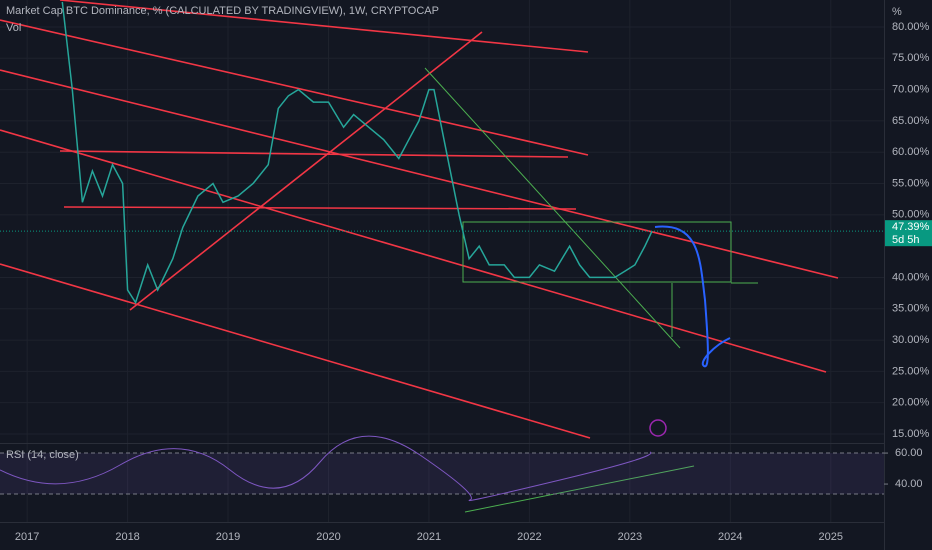 The image size is (932, 550). I want to click on rsi-tick-label: 60.00, so click(909, 453).